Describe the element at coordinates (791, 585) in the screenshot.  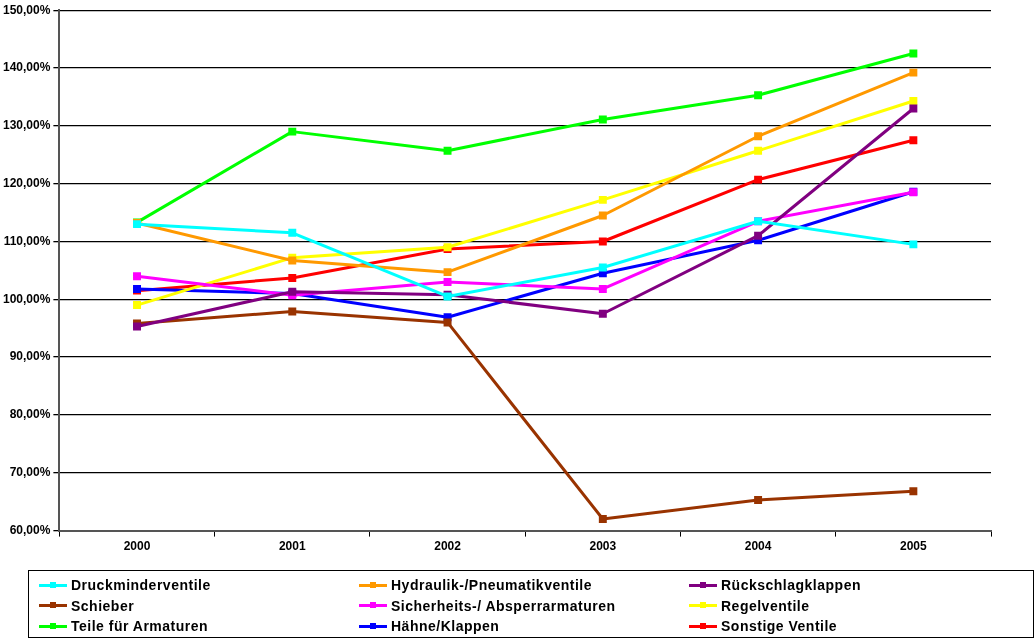
I see `legend-label: Rückschlagklappen` at that location.